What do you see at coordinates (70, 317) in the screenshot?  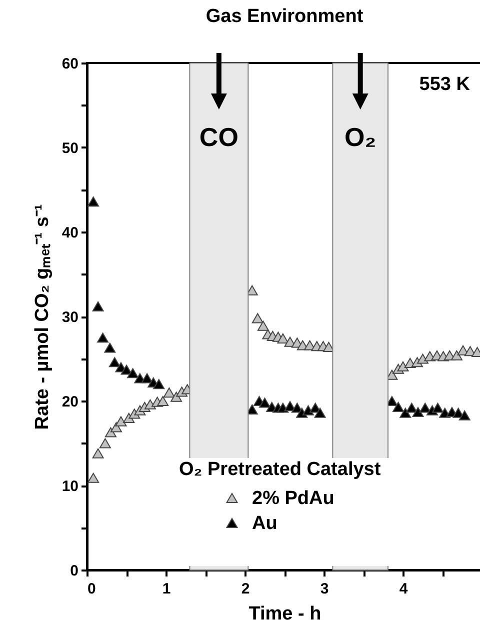 I see `y-tick-label: 30` at bounding box center [70, 317].